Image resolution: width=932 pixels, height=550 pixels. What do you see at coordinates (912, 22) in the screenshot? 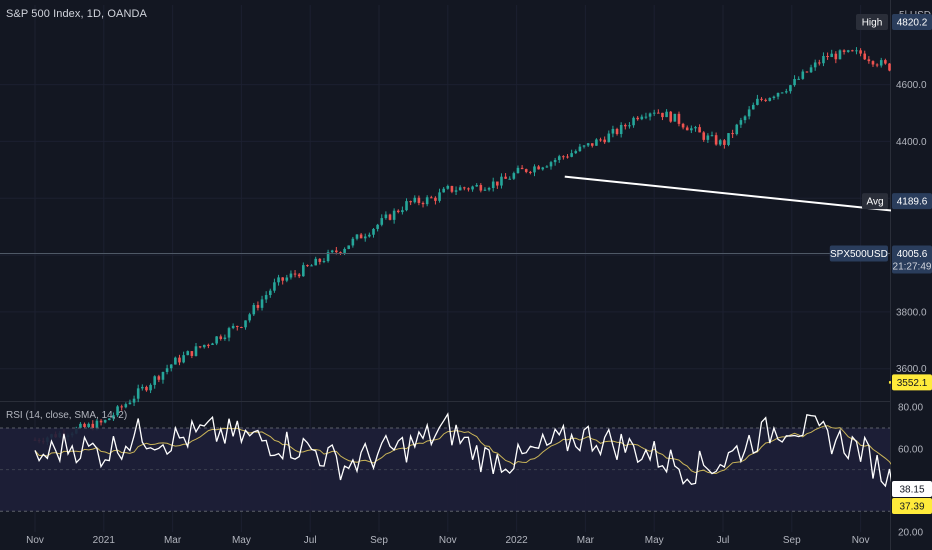
I see `high-value-bg` at bounding box center [912, 22].